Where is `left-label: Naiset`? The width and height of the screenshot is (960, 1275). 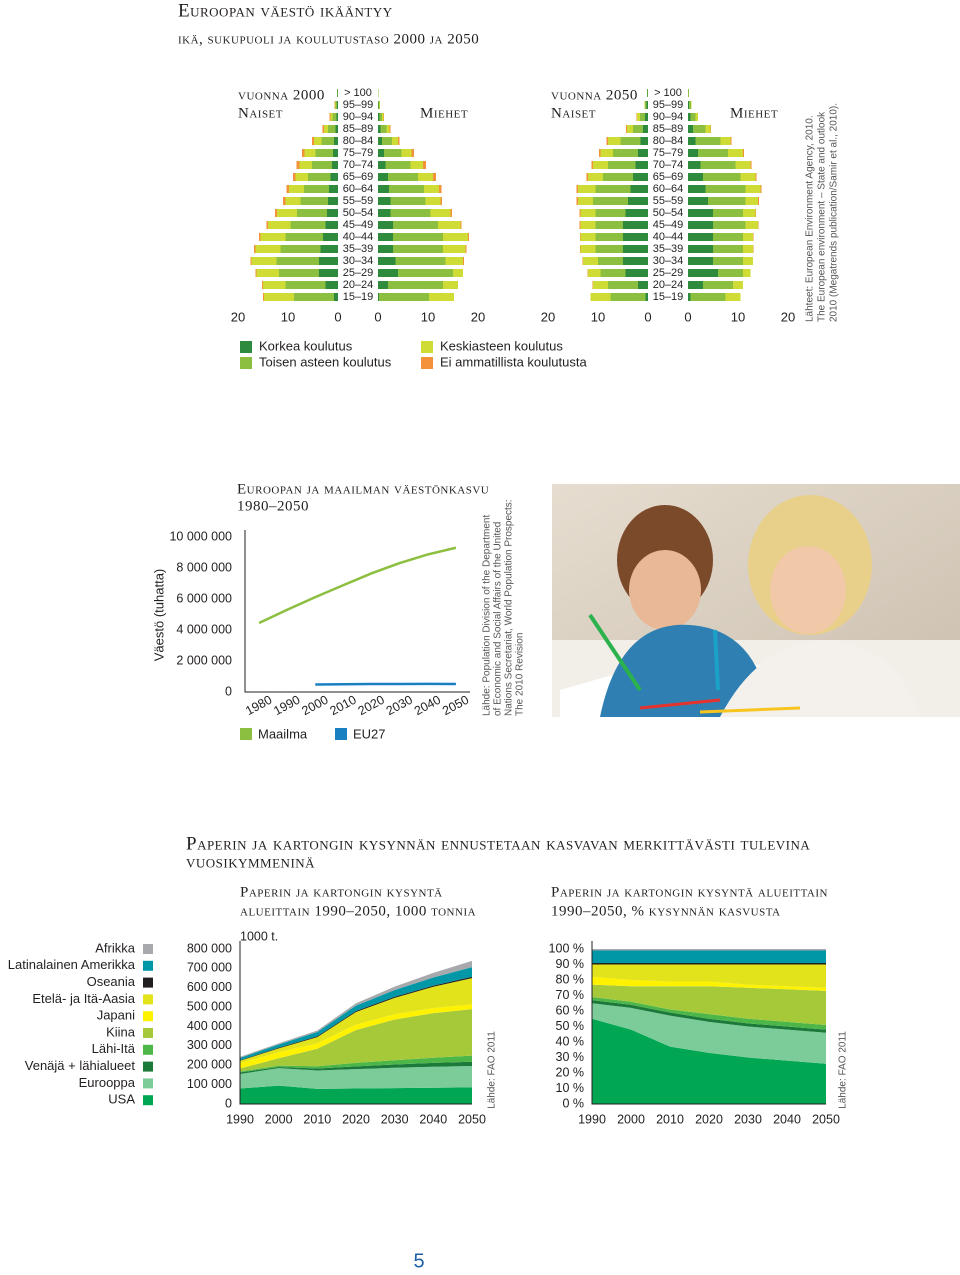 left-label: Naiset is located at coordinates (260, 113).